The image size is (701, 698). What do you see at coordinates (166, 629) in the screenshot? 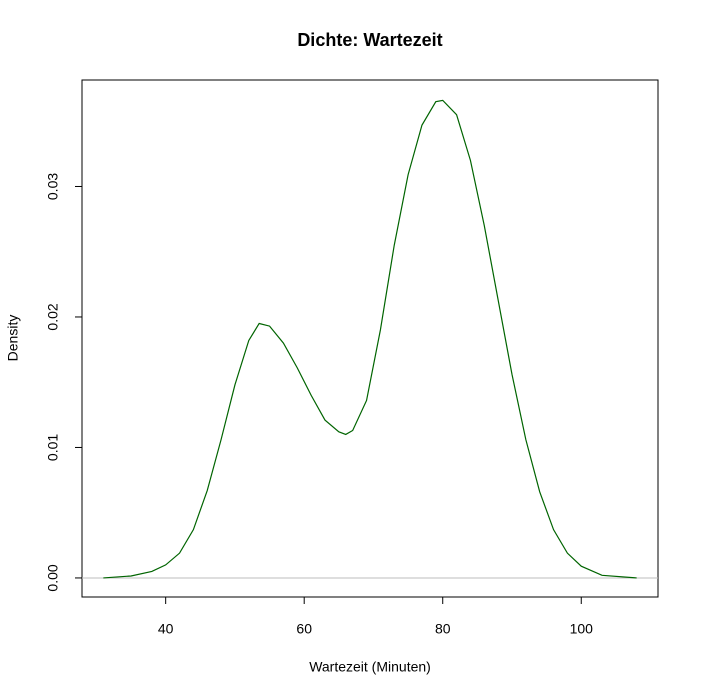
I see `x-tick-label: 40` at bounding box center [166, 629].